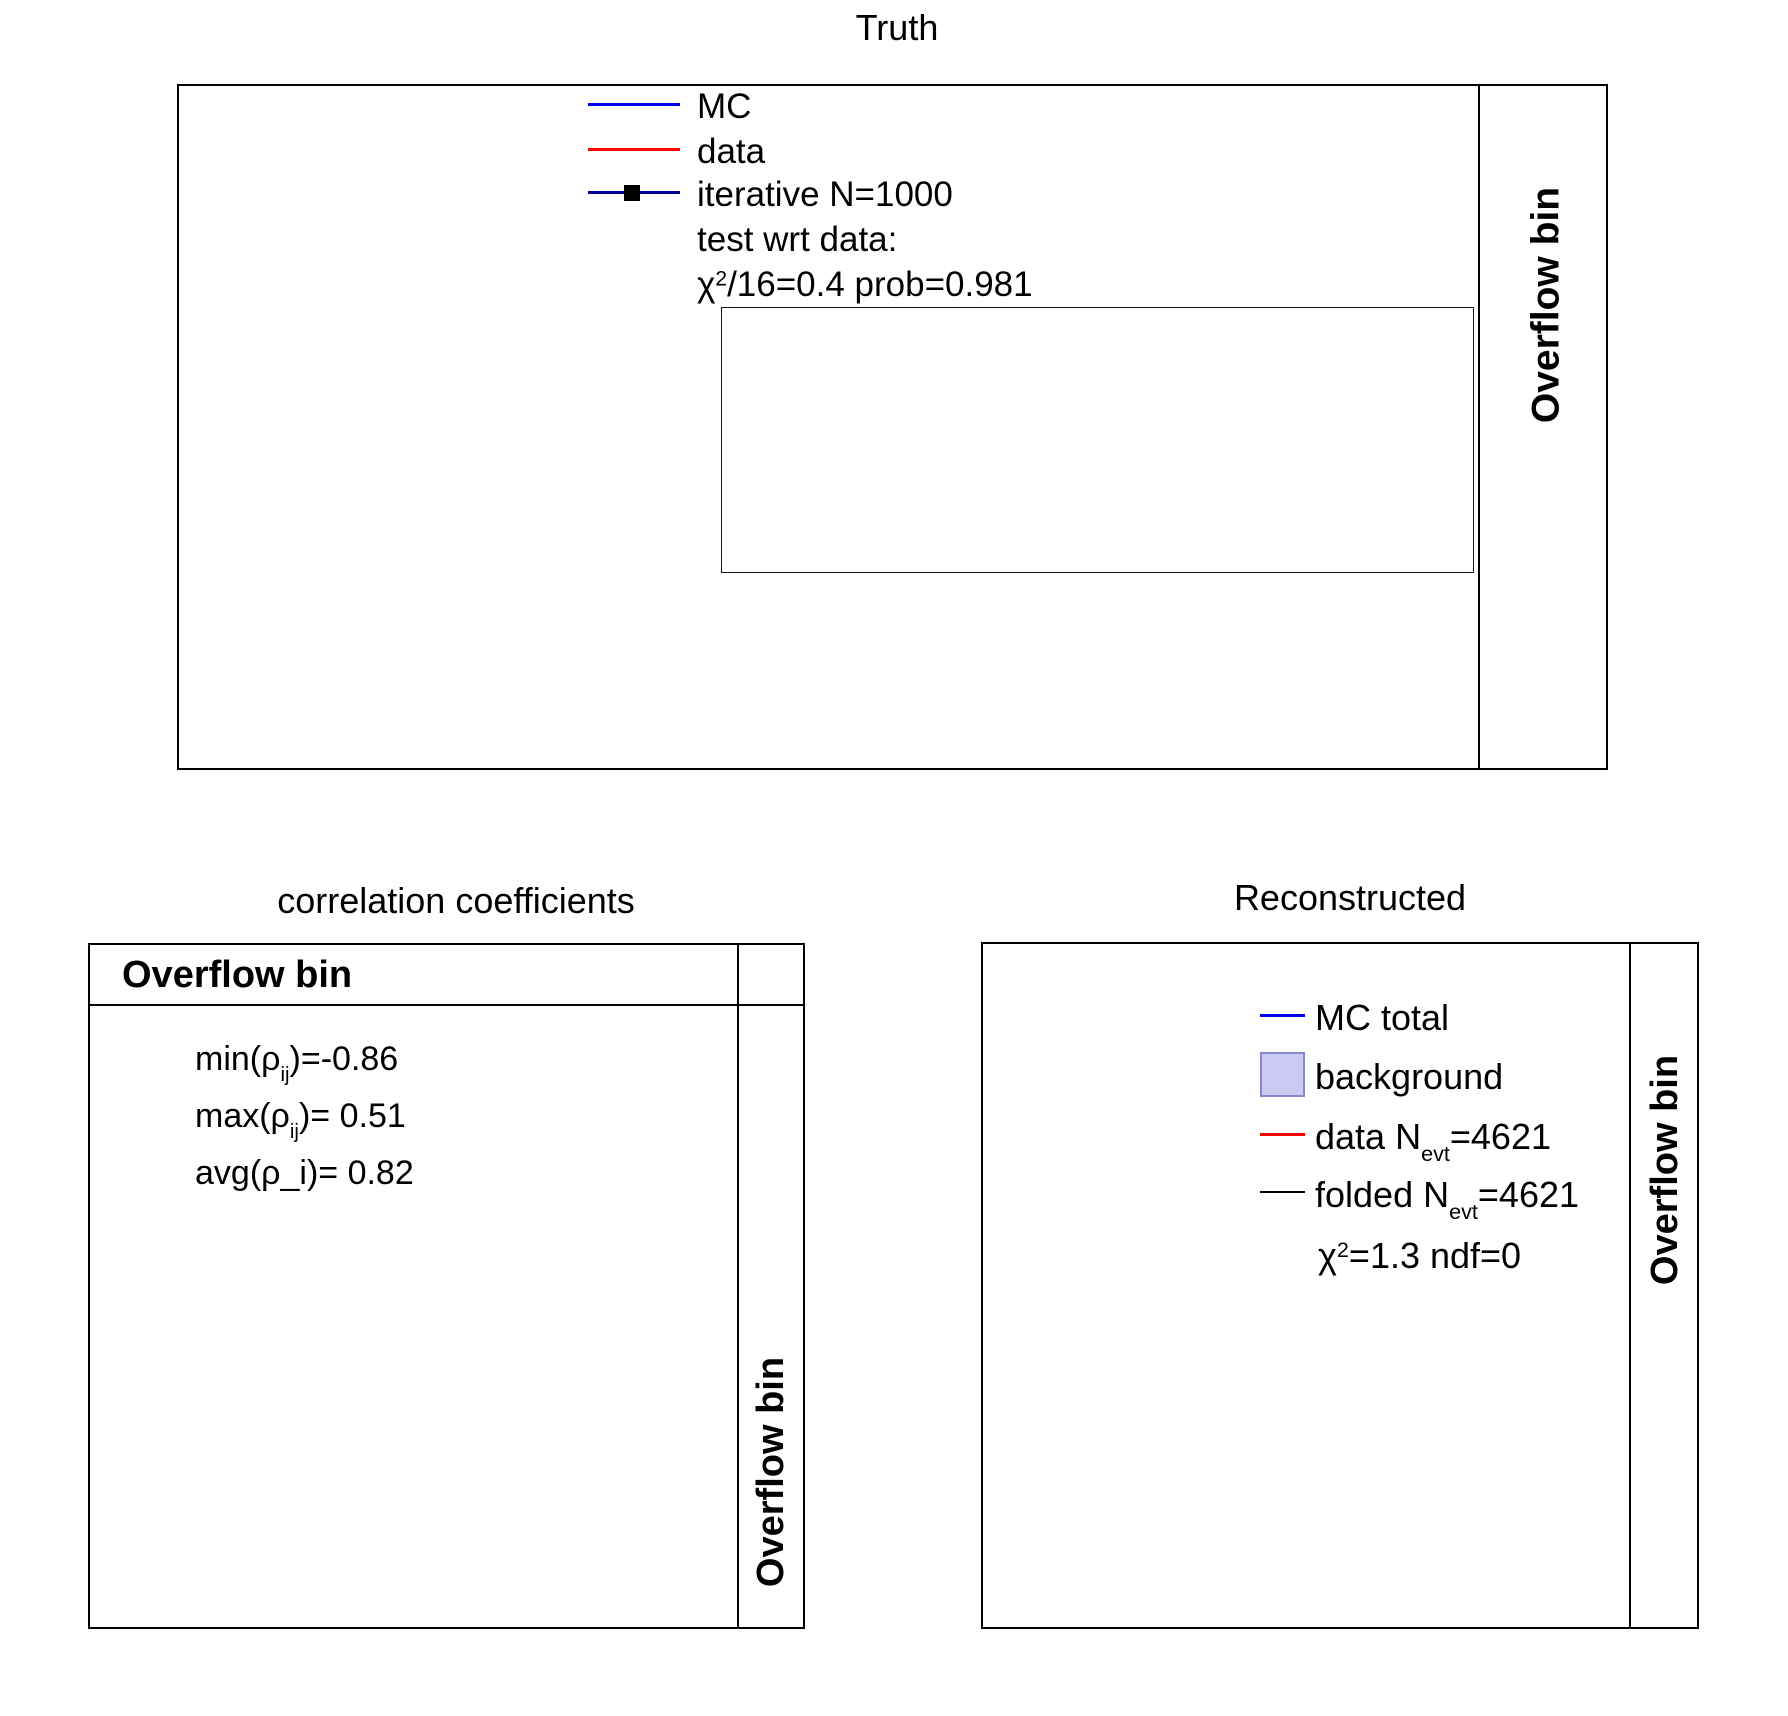 The height and width of the screenshot is (1716, 1788). Describe the element at coordinates (1282, 1074) in the screenshot. I see `background-swatch-icon` at that location.